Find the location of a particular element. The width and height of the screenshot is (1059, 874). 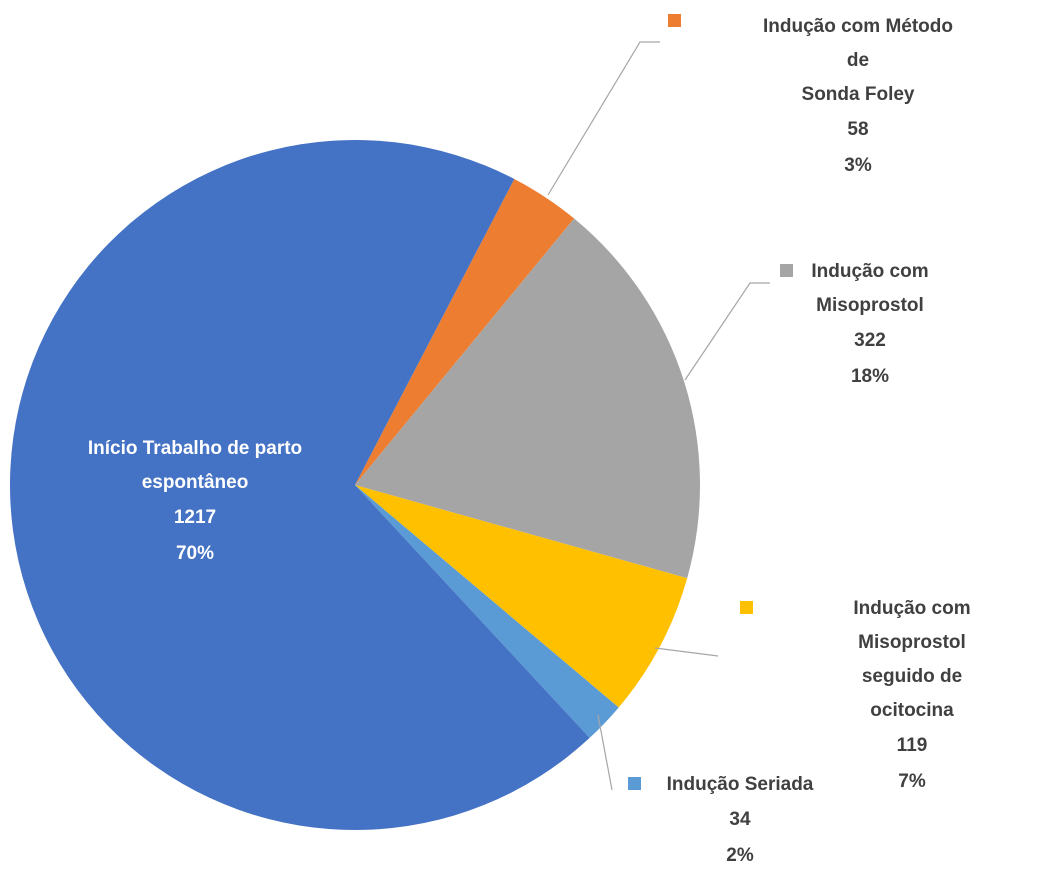

category-label: Indução com Misoprostol is located at coordinates (870, 288).